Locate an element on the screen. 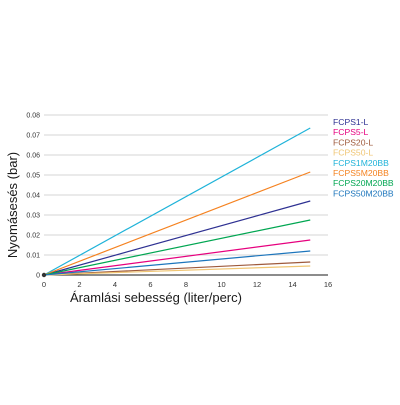 The height and width of the screenshot is (405, 400). x-tick-label: 12 is located at coordinates (257, 284).